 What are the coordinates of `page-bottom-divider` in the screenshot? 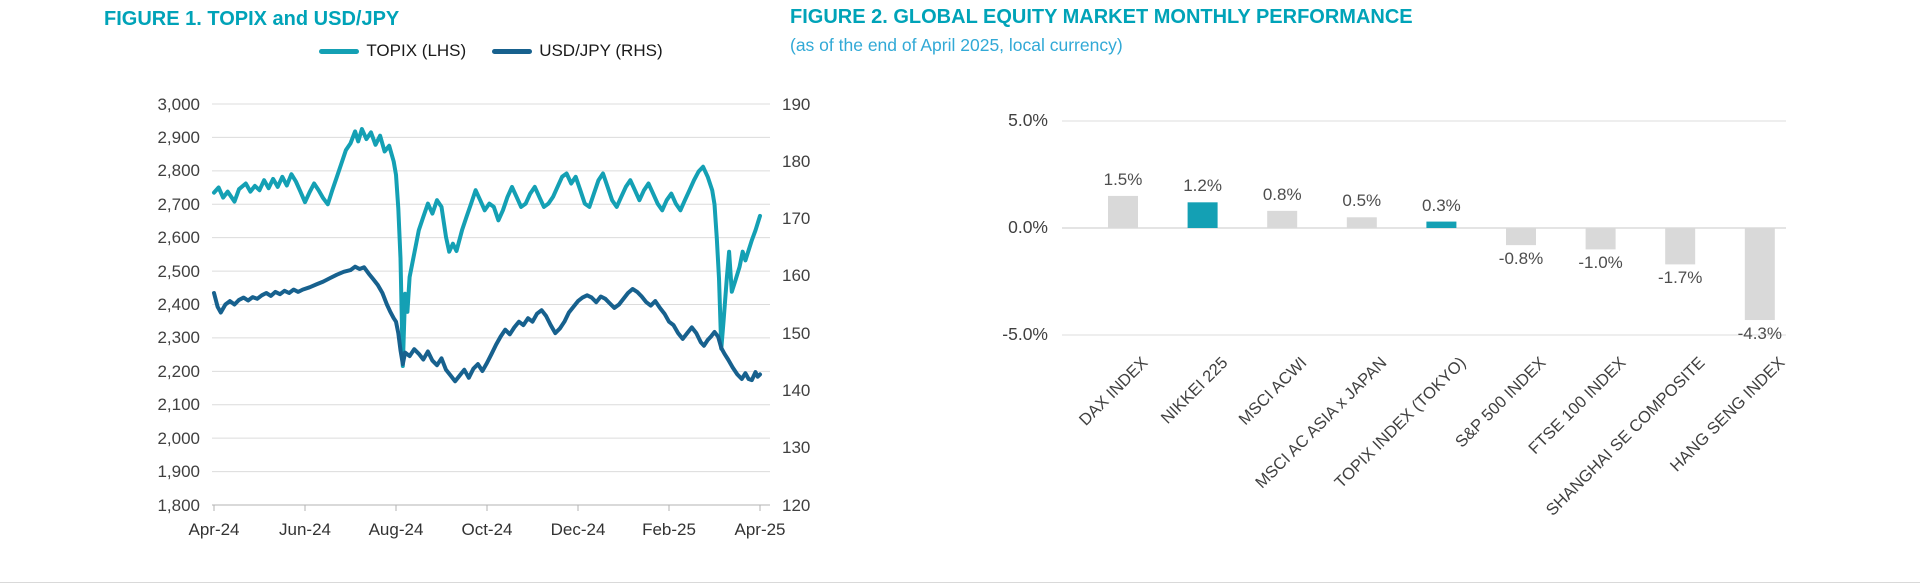 It's located at (960, 582).